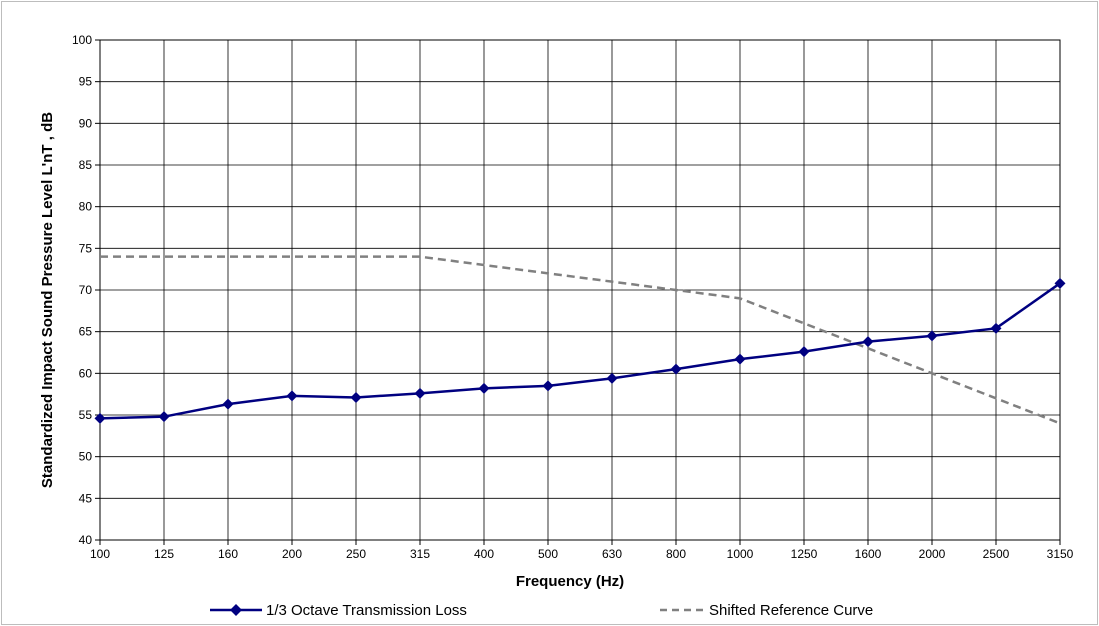  Describe the element at coordinates (86, 498) in the screenshot. I see `y-tick-label: 45` at that location.